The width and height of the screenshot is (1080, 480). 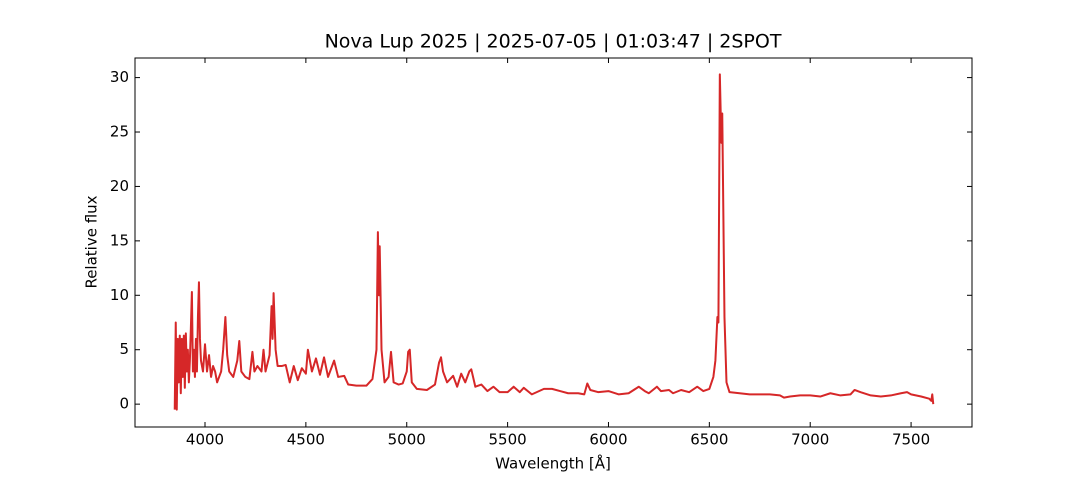 What do you see at coordinates (124, 349) in the screenshot?
I see `y-tick-label: 5` at bounding box center [124, 349].